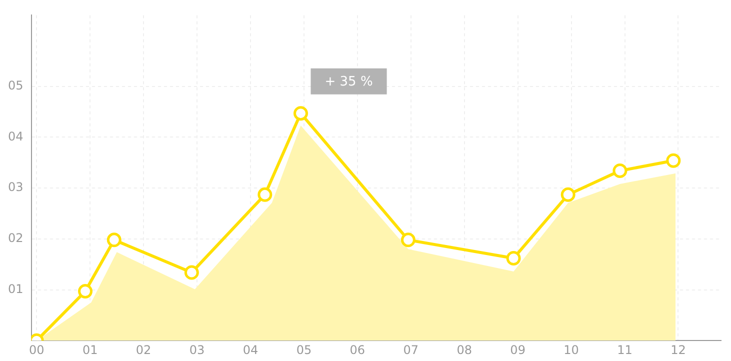 Image resolution: width=731 pixels, height=361 pixels. I want to click on x-tick-label: 11, so click(624, 349).